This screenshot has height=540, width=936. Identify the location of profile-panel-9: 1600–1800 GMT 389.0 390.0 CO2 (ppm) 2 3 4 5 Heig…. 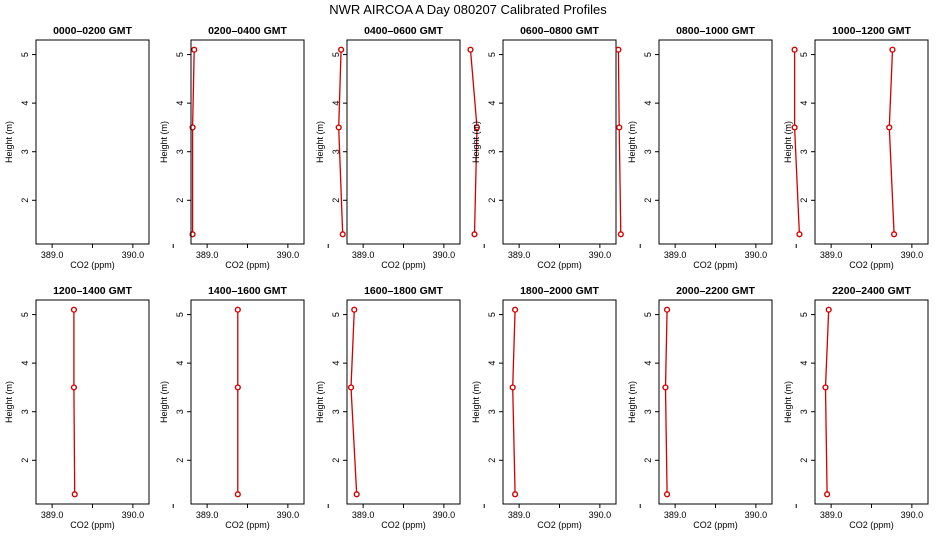
(400, 407).